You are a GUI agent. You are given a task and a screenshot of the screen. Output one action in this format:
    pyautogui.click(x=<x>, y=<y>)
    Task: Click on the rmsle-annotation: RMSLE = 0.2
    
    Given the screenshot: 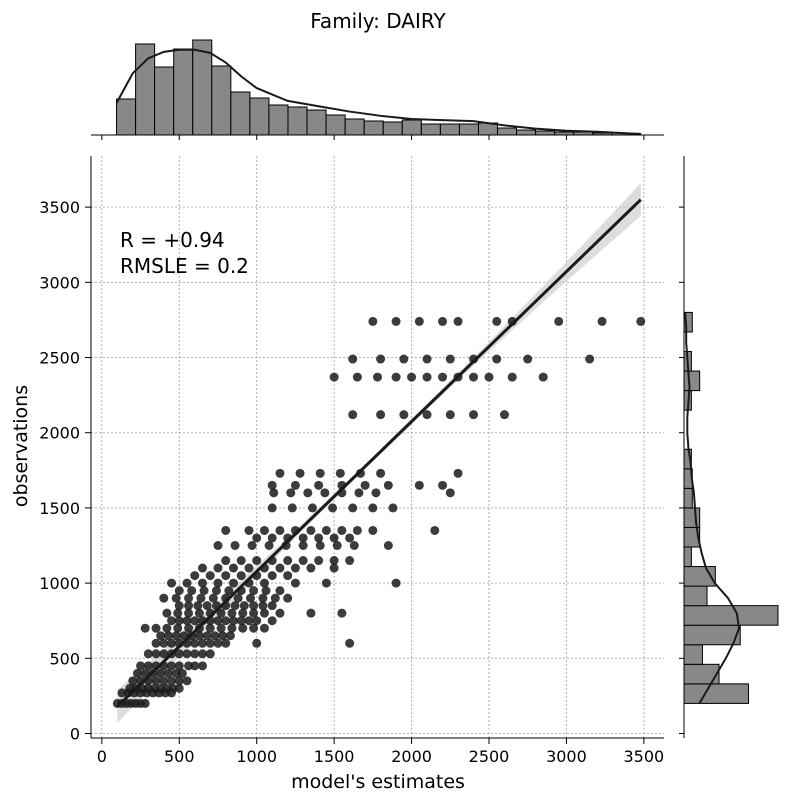 What is the action you would take?
    pyautogui.click(x=184, y=266)
    